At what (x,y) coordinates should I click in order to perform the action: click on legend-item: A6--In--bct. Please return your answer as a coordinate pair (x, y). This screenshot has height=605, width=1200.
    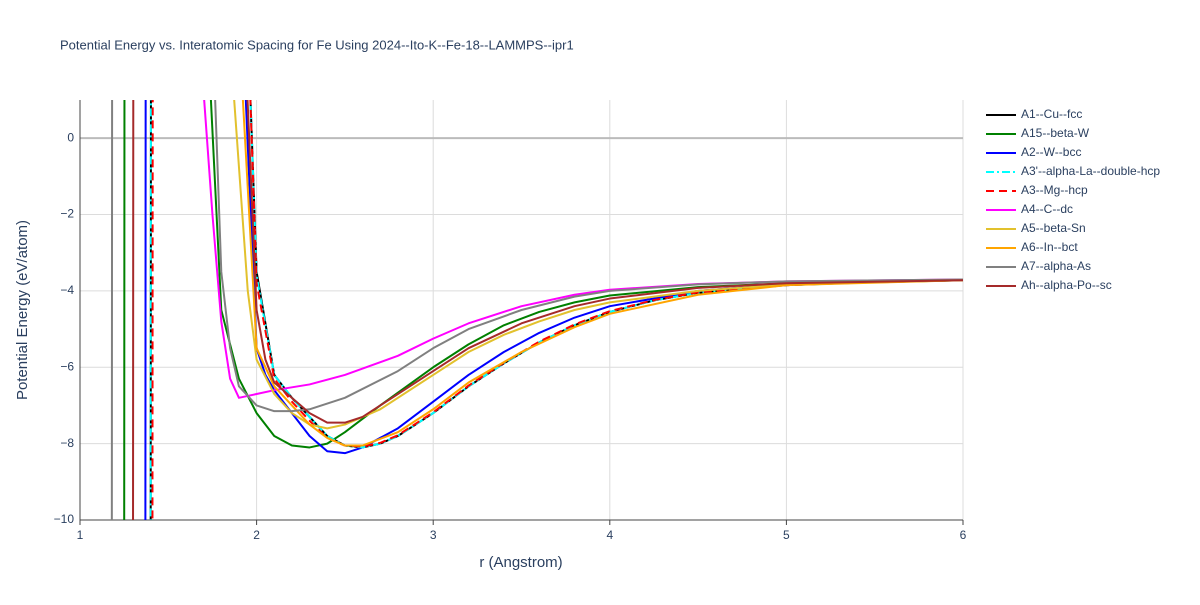
    Looking at the image, I should click on (1032, 247).